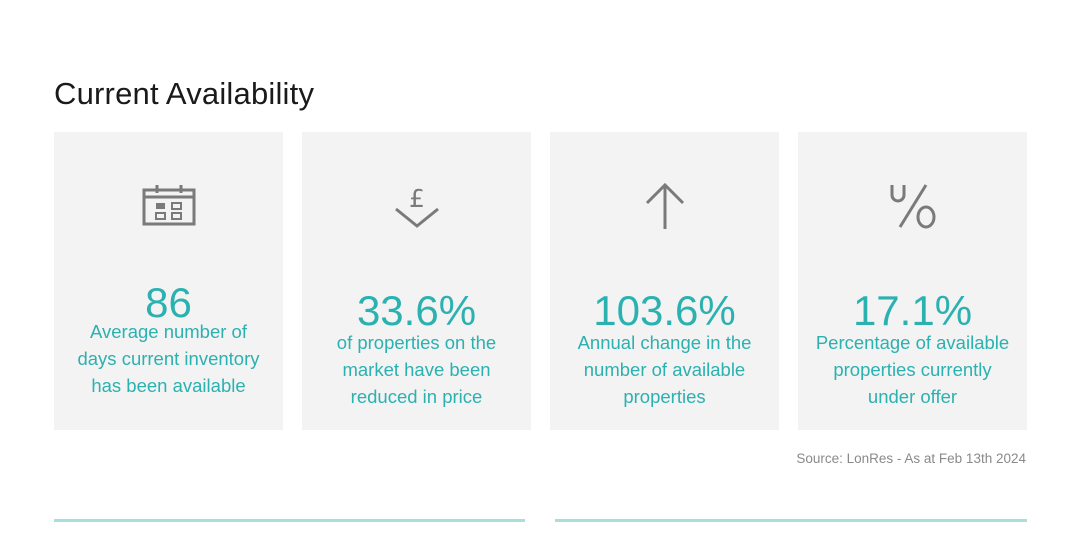 This screenshot has width=1080, height=540. What do you see at coordinates (665, 206) in the screenshot?
I see `arrow-up-icon` at bounding box center [665, 206].